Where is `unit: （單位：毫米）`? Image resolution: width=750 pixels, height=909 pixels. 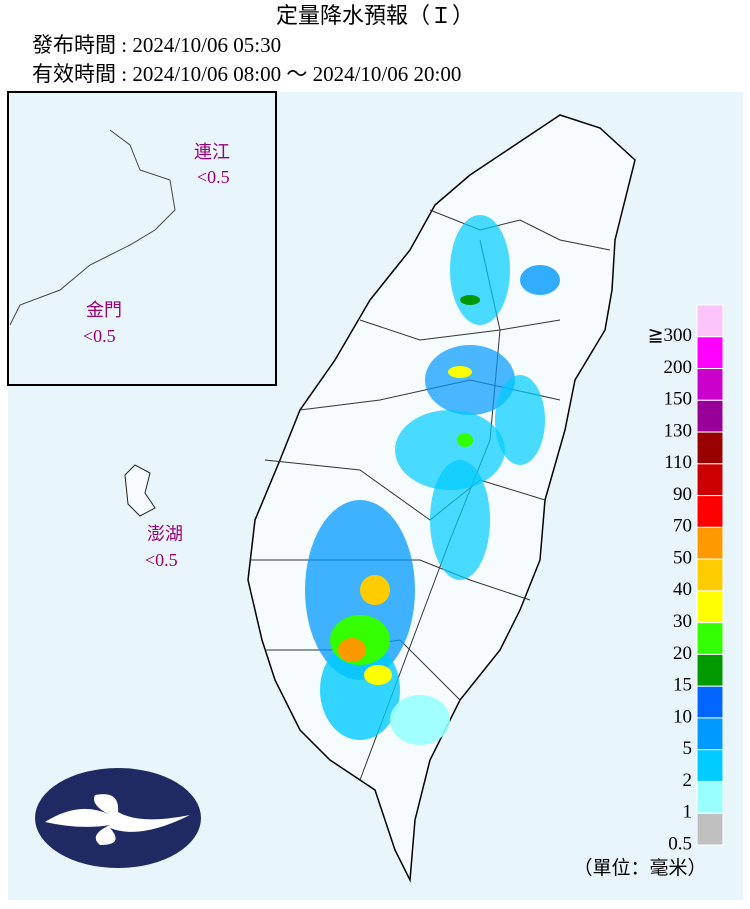
unit: （單位：毫米） is located at coordinates (639, 868).